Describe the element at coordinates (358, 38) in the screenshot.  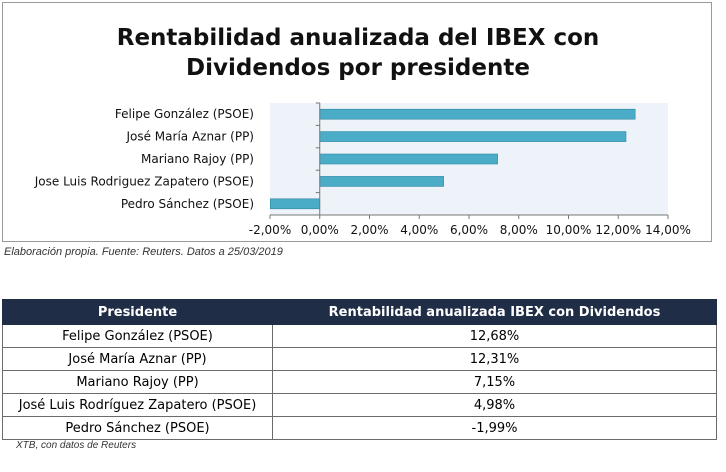
I see `chart-title-line-1: Rentabilidad anualizada del IBEX con` at that location.